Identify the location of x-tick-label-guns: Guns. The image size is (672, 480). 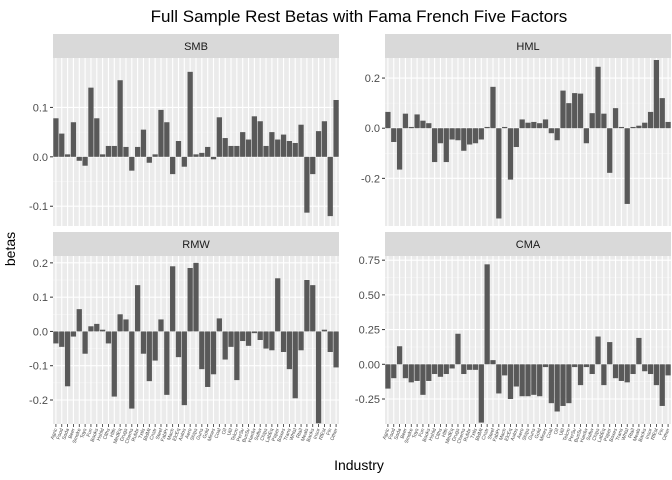
(200, 434).